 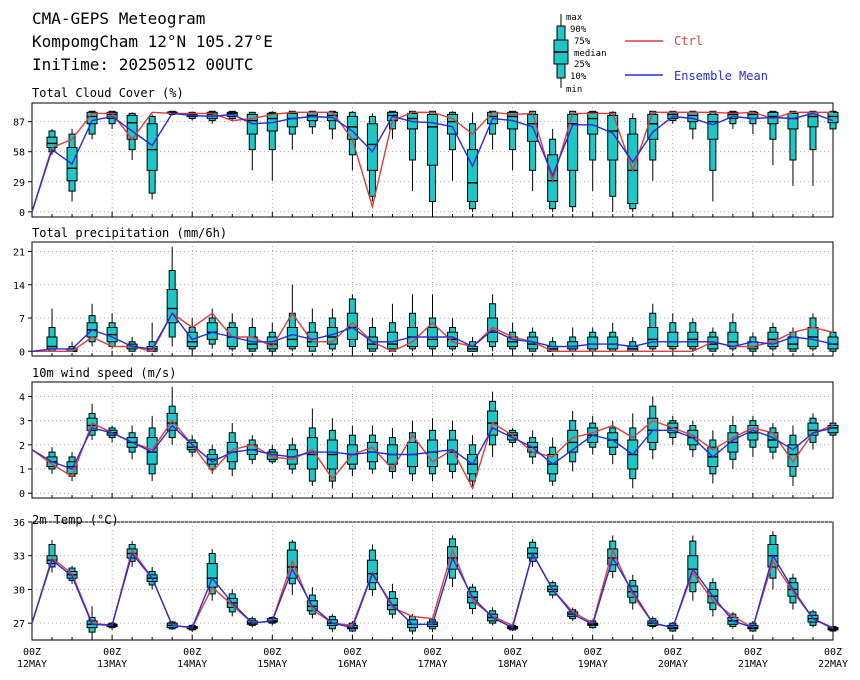 What do you see at coordinates (75, 520) in the screenshot?
I see `panel-title: 2m Temp (°C)` at bounding box center [75, 520].